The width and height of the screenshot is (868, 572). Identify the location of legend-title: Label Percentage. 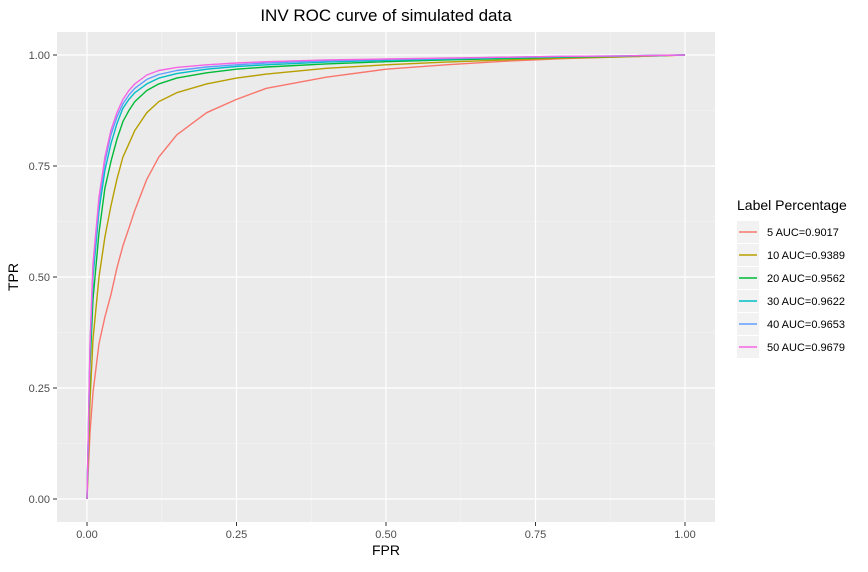
(792, 205).